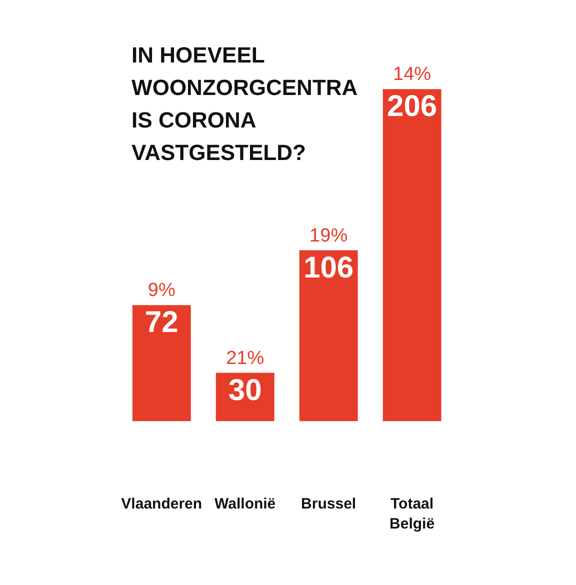 The height and width of the screenshot is (585, 576). What do you see at coordinates (245, 103) in the screenshot?
I see `chart-title: IN HOEVEEL WOONZORGCENTRA IS CORONA VASTGESTELD?` at bounding box center [245, 103].